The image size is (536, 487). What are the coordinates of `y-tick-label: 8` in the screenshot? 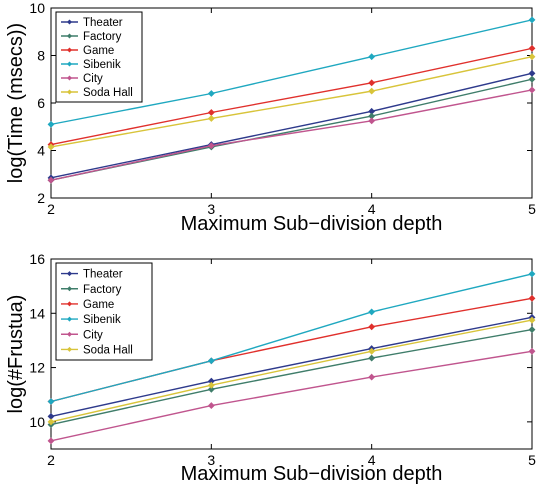 It's located at (41, 56).